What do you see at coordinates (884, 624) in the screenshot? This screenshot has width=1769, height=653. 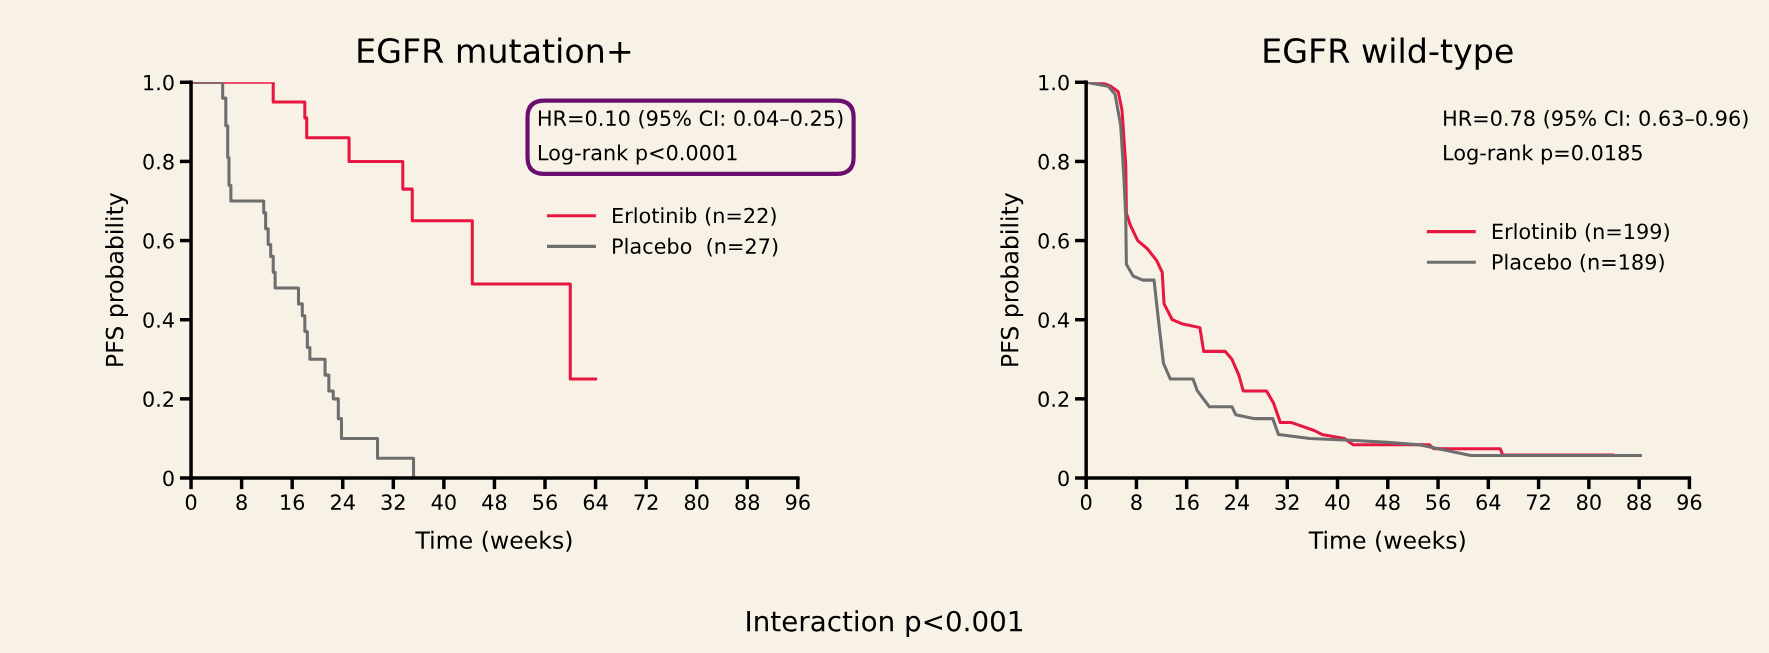 I see `text: Interaction p<0.001` at bounding box center [884, 624].